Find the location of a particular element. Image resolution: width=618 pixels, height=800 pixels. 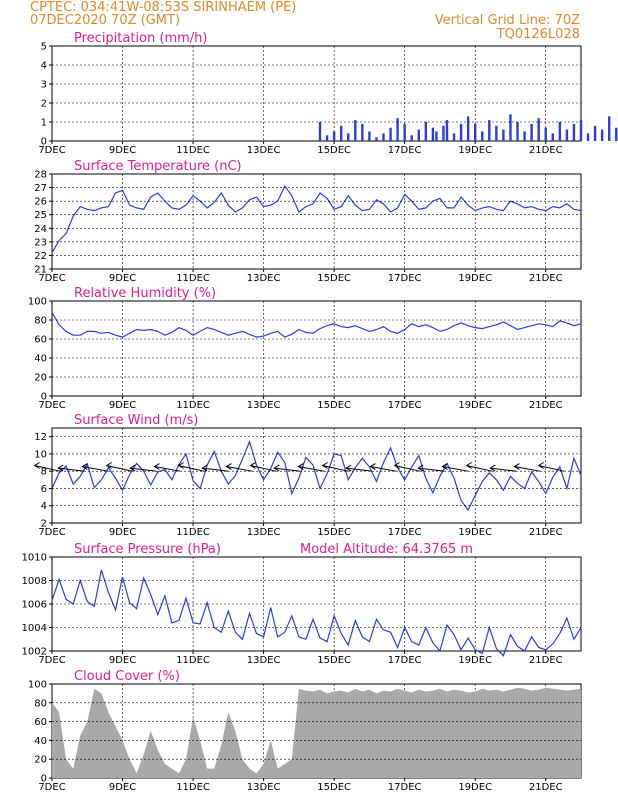

y-tick-label: 28 is located at coordinates (40, 175).